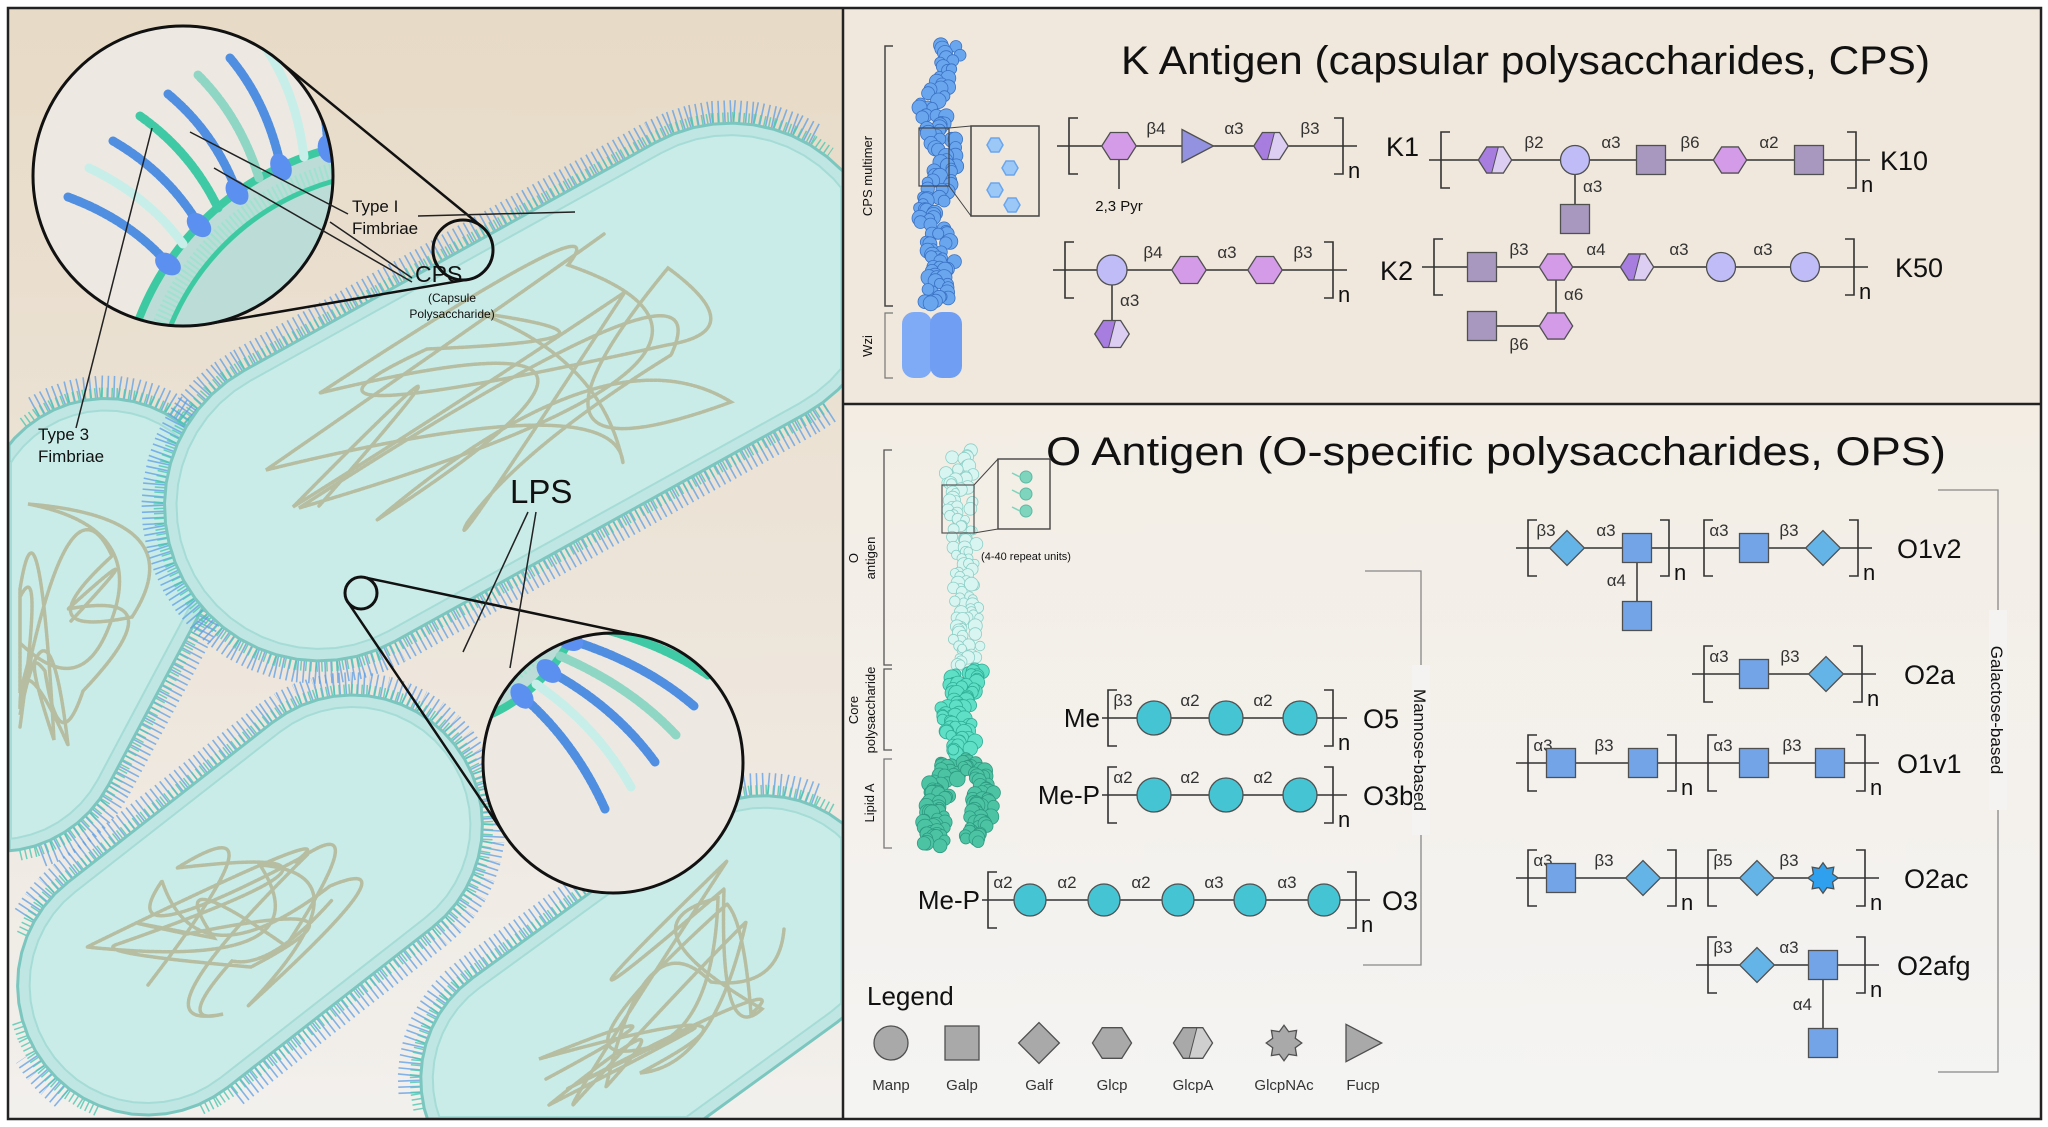 The width and height of the screenshot is (2048, 1127). I want to click on wzi-lobe, so click(917, 345).